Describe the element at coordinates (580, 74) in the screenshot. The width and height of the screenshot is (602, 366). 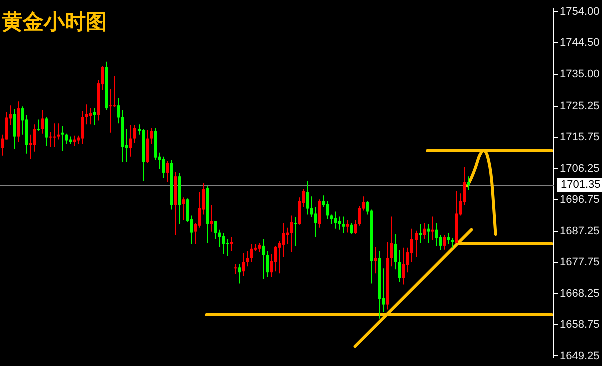
I see `y-tick-label: 1735.00` at that location.